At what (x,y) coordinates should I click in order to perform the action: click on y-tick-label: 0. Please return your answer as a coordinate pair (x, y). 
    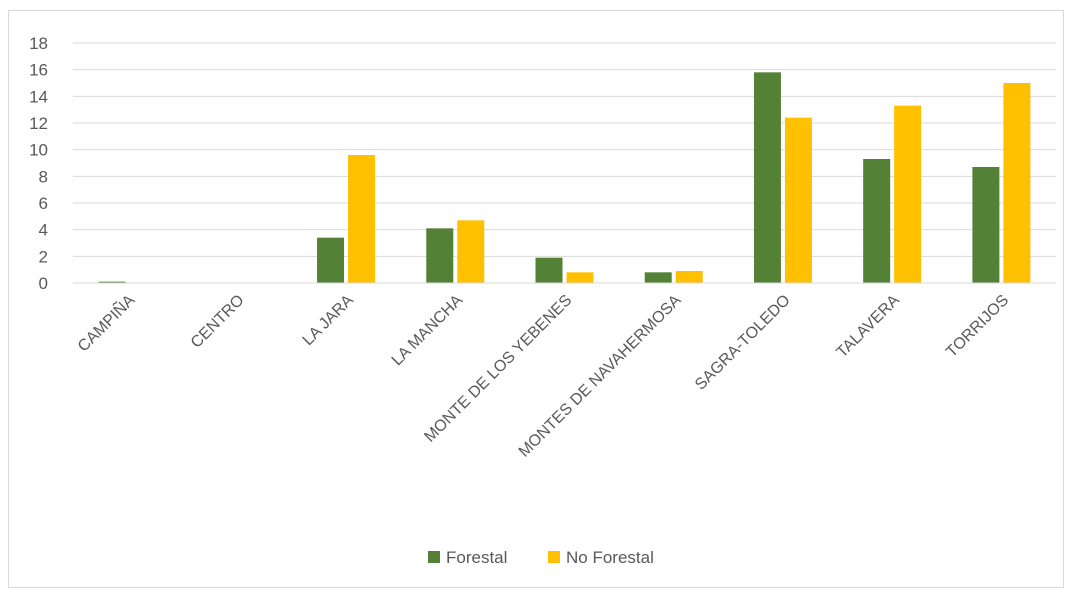
    Looking at the image, I should click on (43, 283).